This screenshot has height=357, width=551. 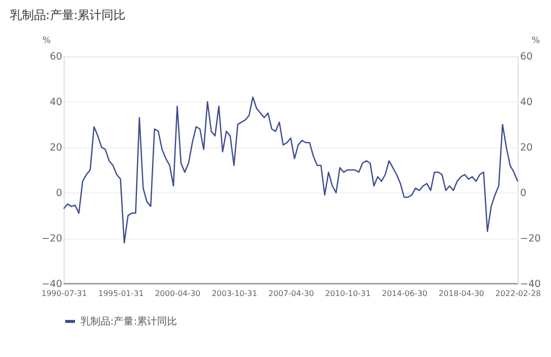 I want to click on x-tick-label: 2010-10-31, so click(x=348, y=293).